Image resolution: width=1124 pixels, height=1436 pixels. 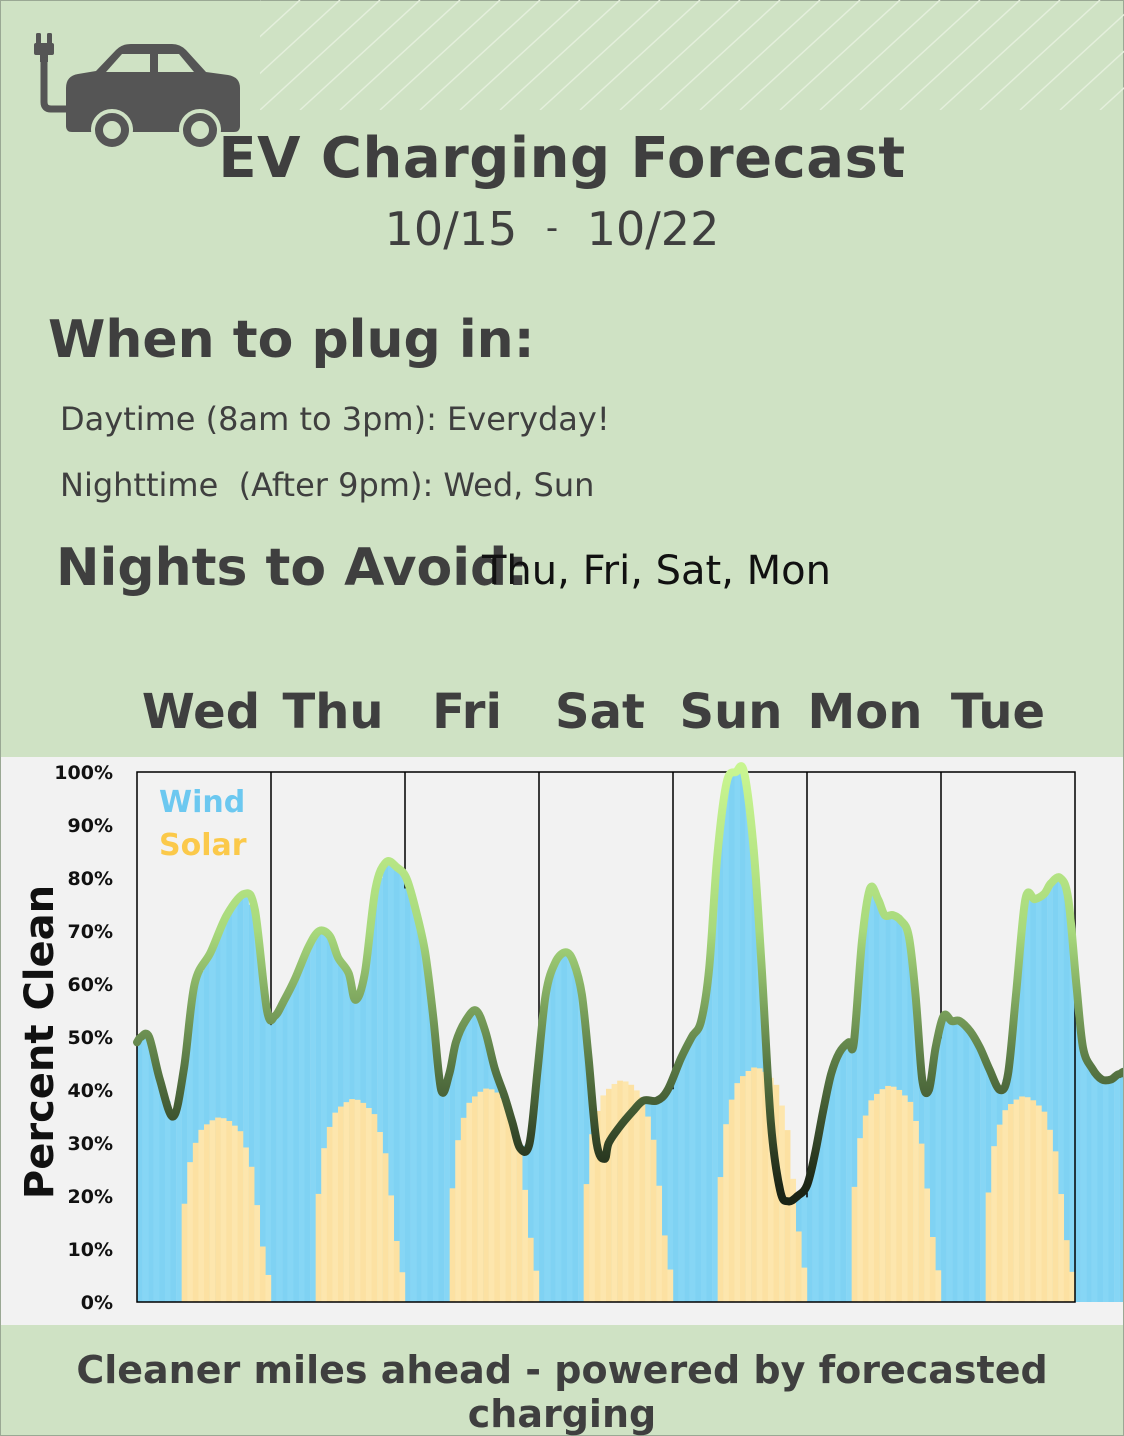 I want to click on legend-solar: Solar, so click(x=203, y=845).